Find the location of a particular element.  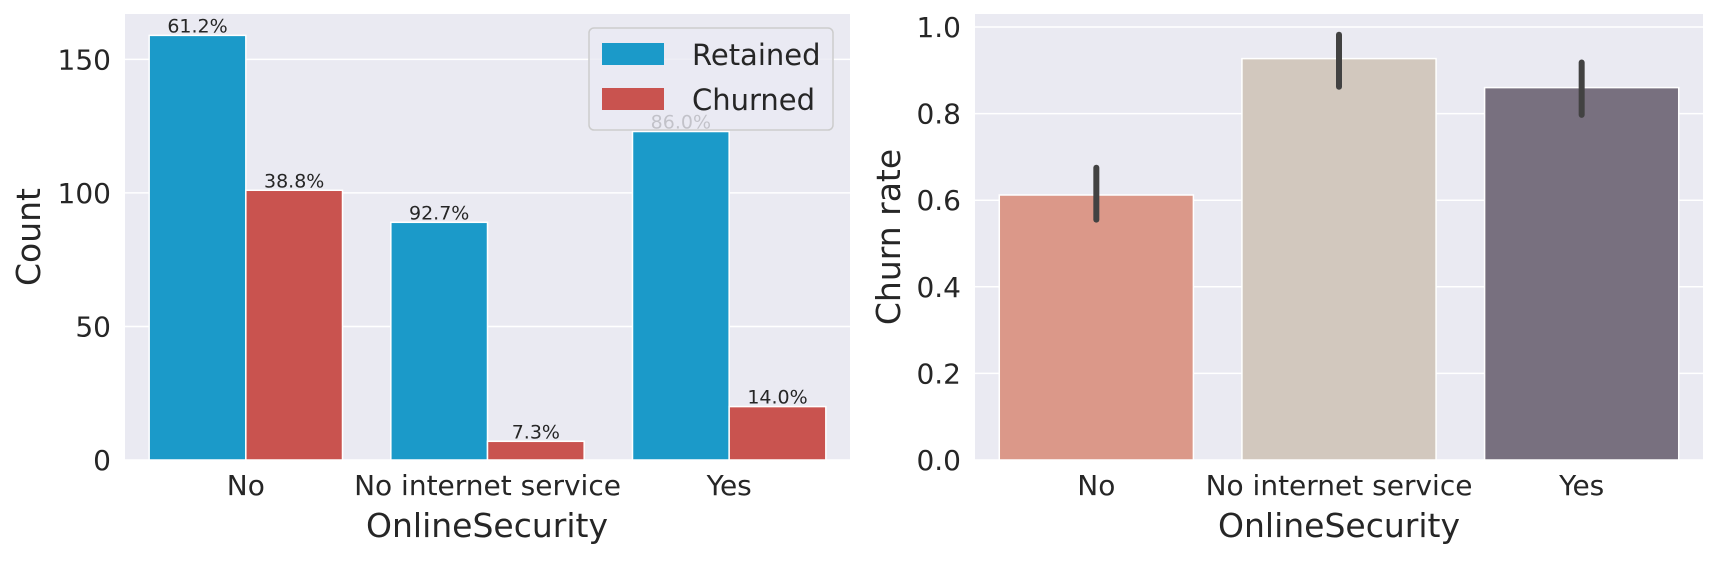

churn-rate-y-tick-label: 1.0 is located at coordinates (938, 27).